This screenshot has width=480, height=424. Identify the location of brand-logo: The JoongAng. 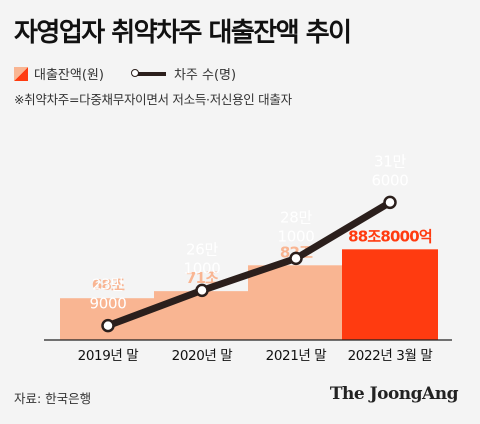
(394, 394).